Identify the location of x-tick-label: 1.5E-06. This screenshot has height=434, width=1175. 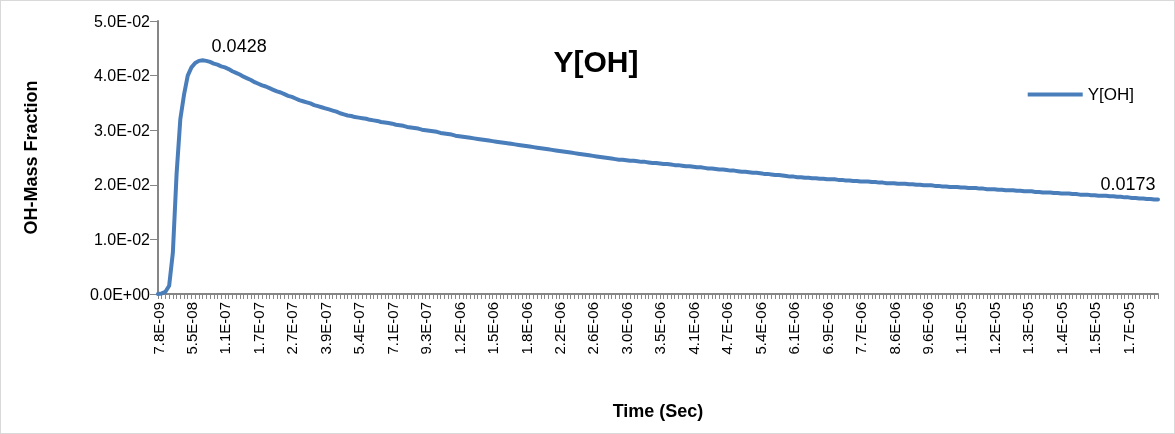
(493, 328).